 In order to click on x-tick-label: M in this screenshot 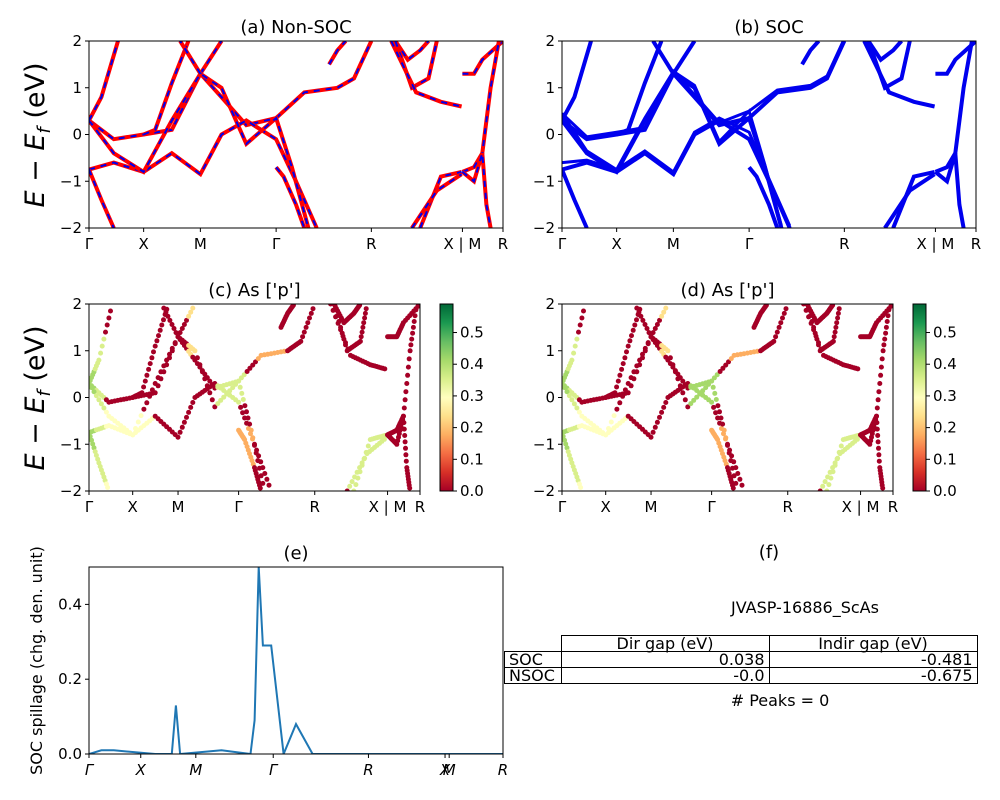, I will do `click(195, 770)`.